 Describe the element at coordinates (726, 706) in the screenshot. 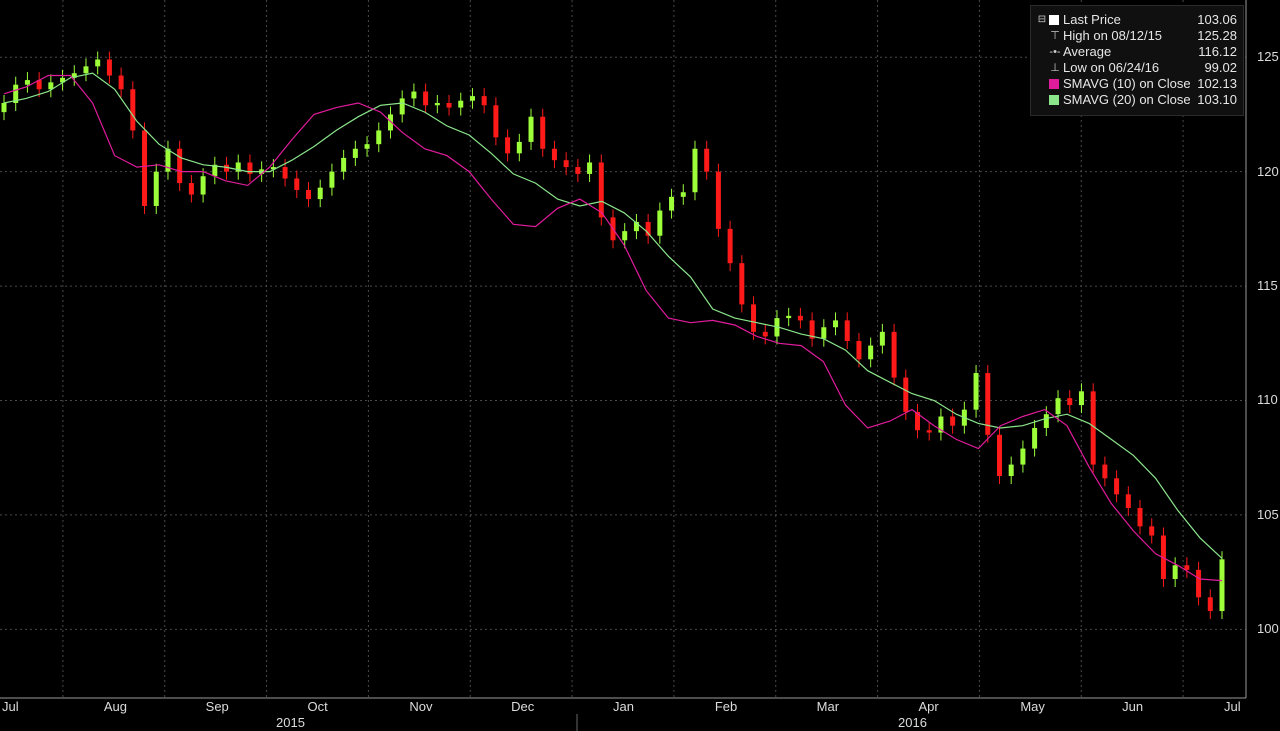

I see `x-tick-label: Feb` at that location.